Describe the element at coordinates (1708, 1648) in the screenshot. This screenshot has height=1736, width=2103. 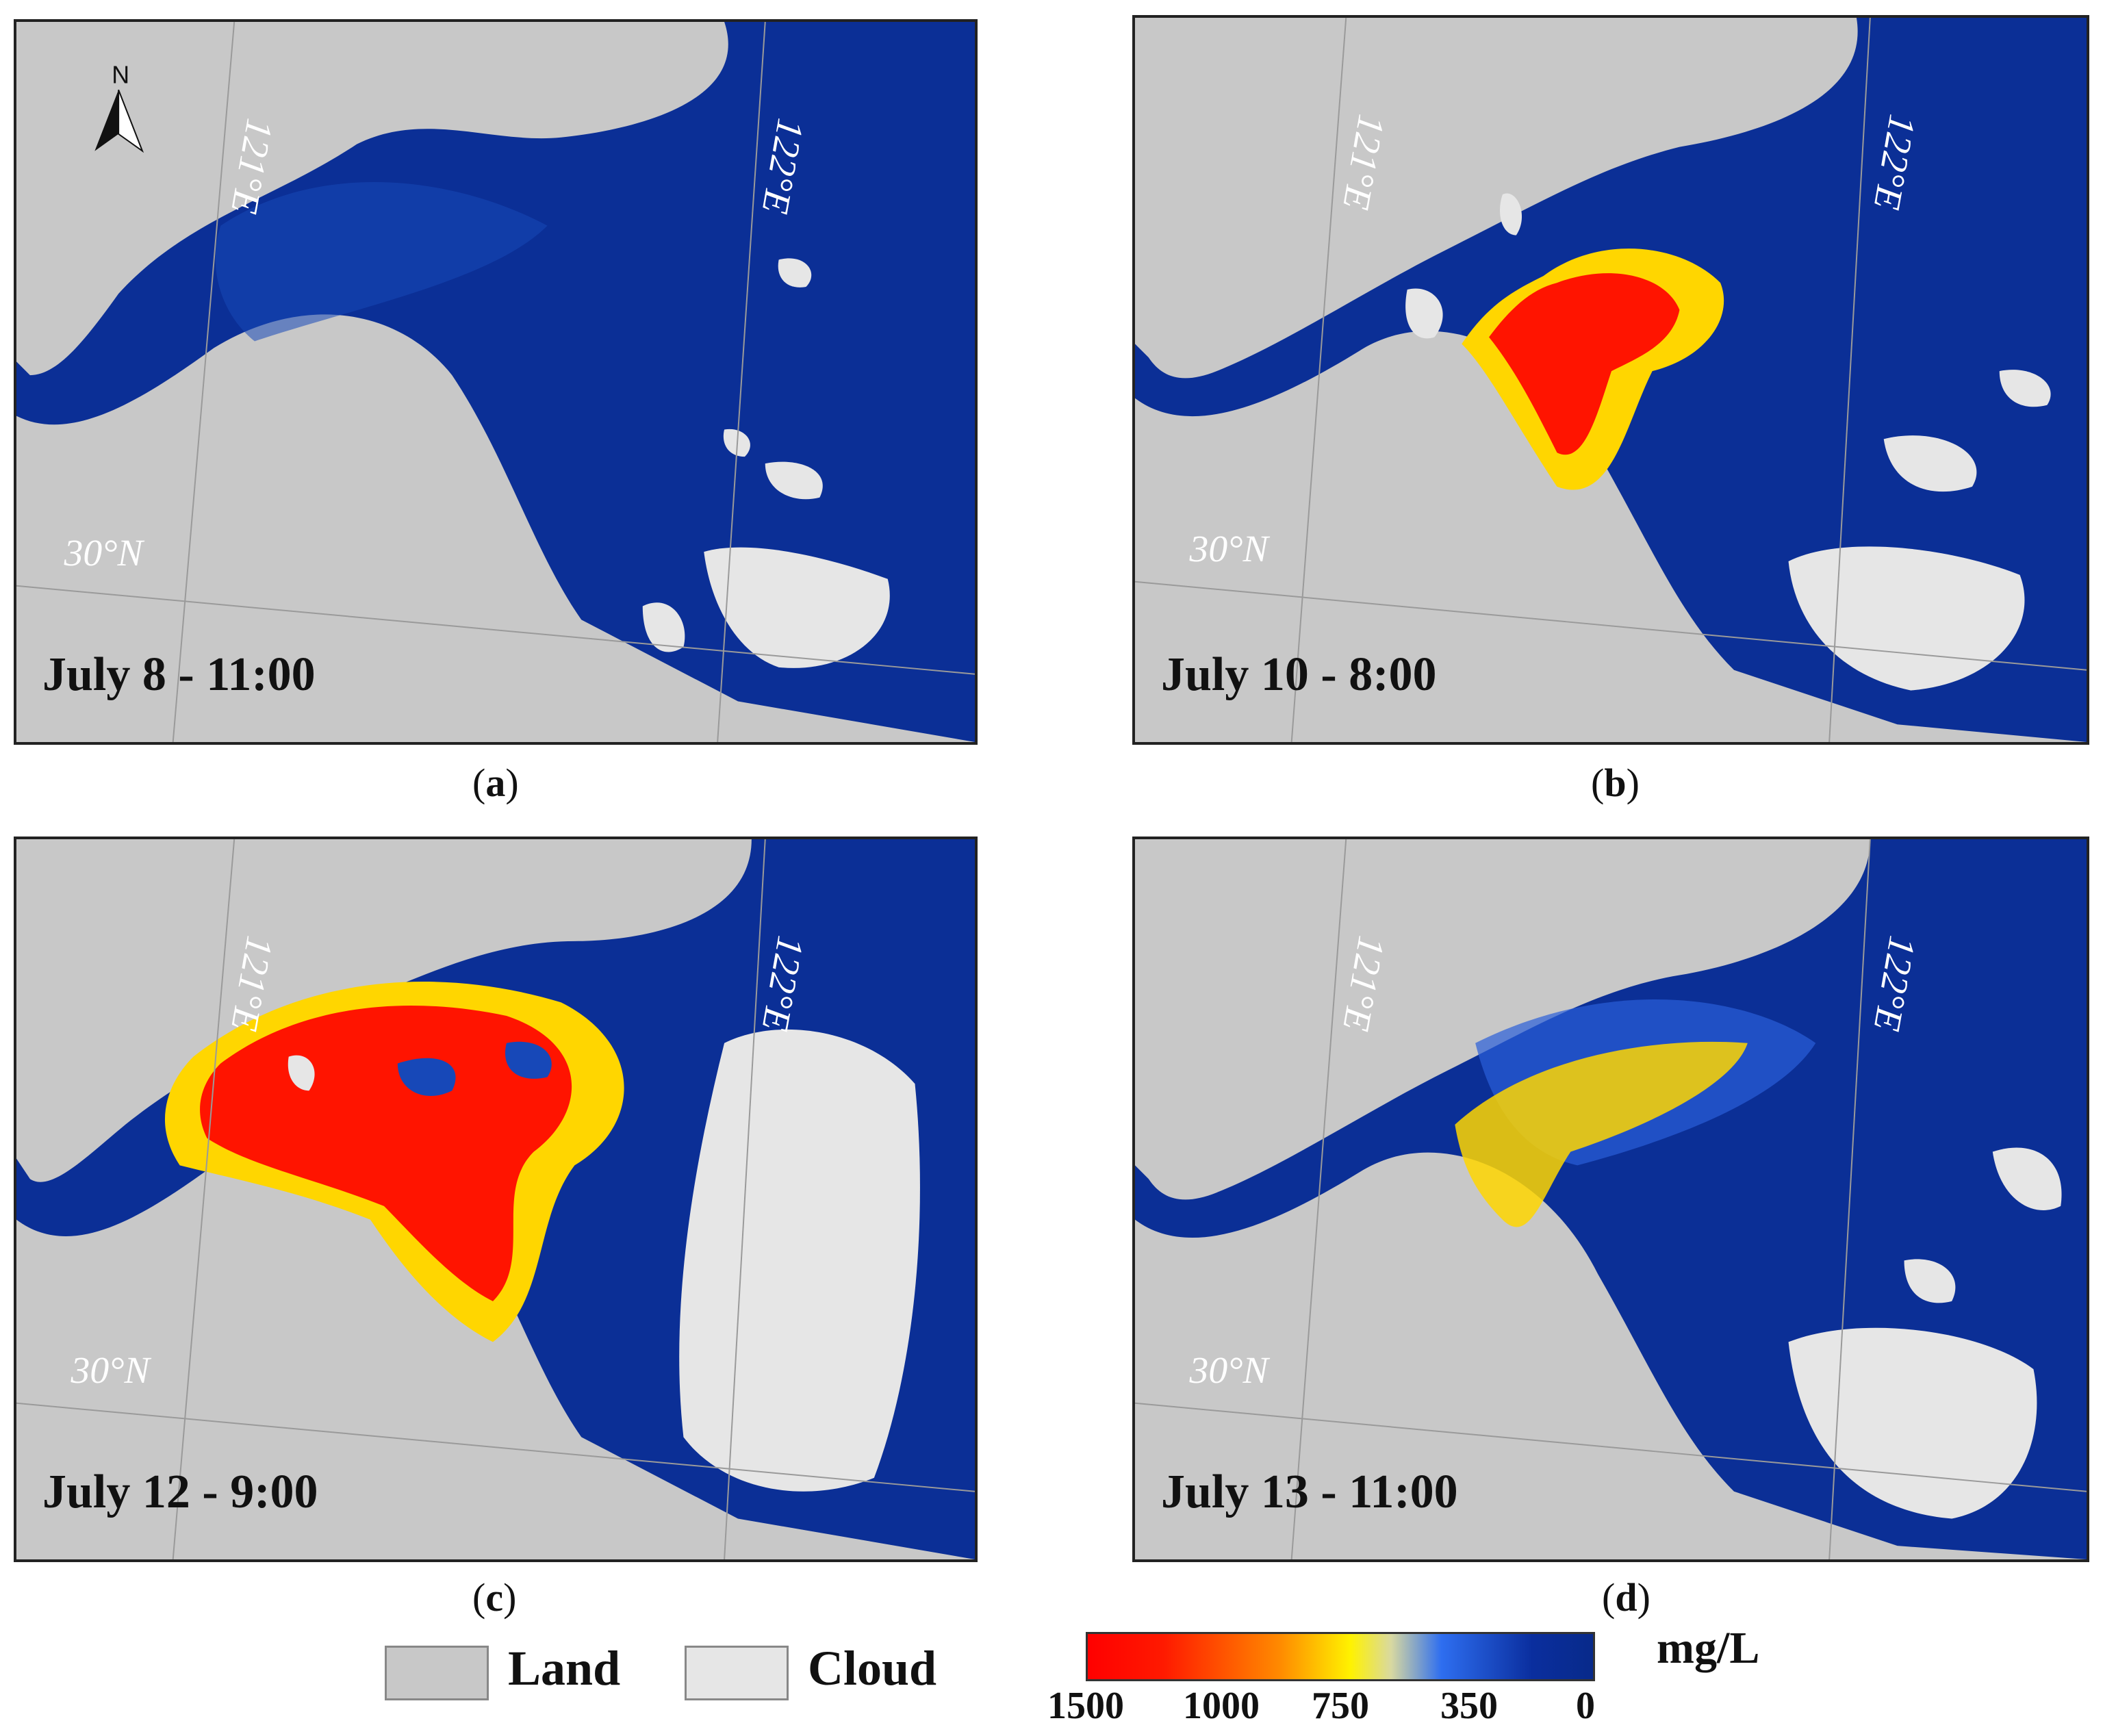
I see `colorbar-unit: mg/L` at that location.